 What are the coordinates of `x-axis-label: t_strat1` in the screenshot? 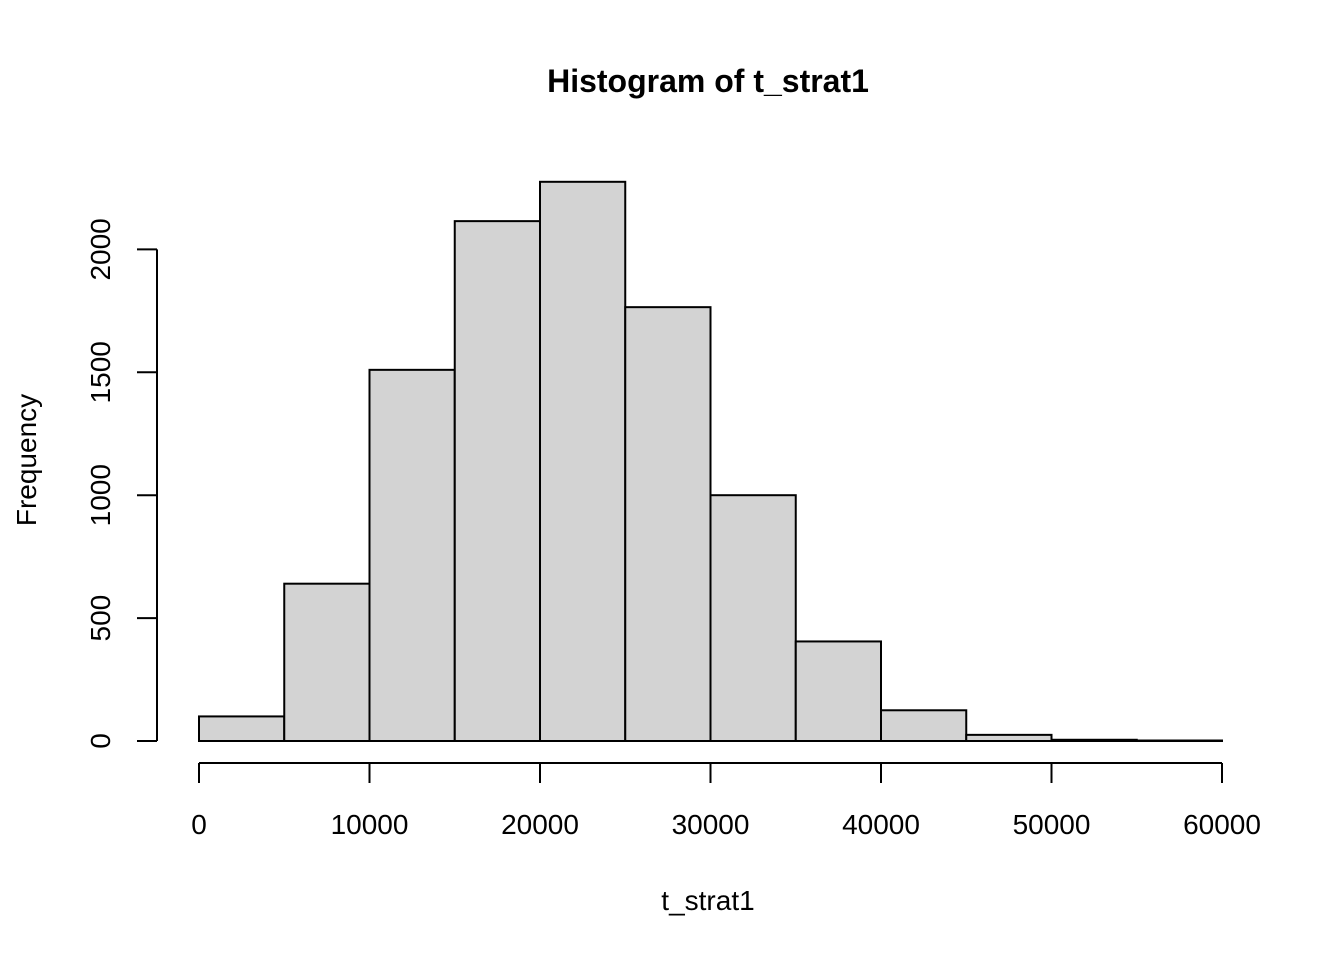 It's located at (707, 900).